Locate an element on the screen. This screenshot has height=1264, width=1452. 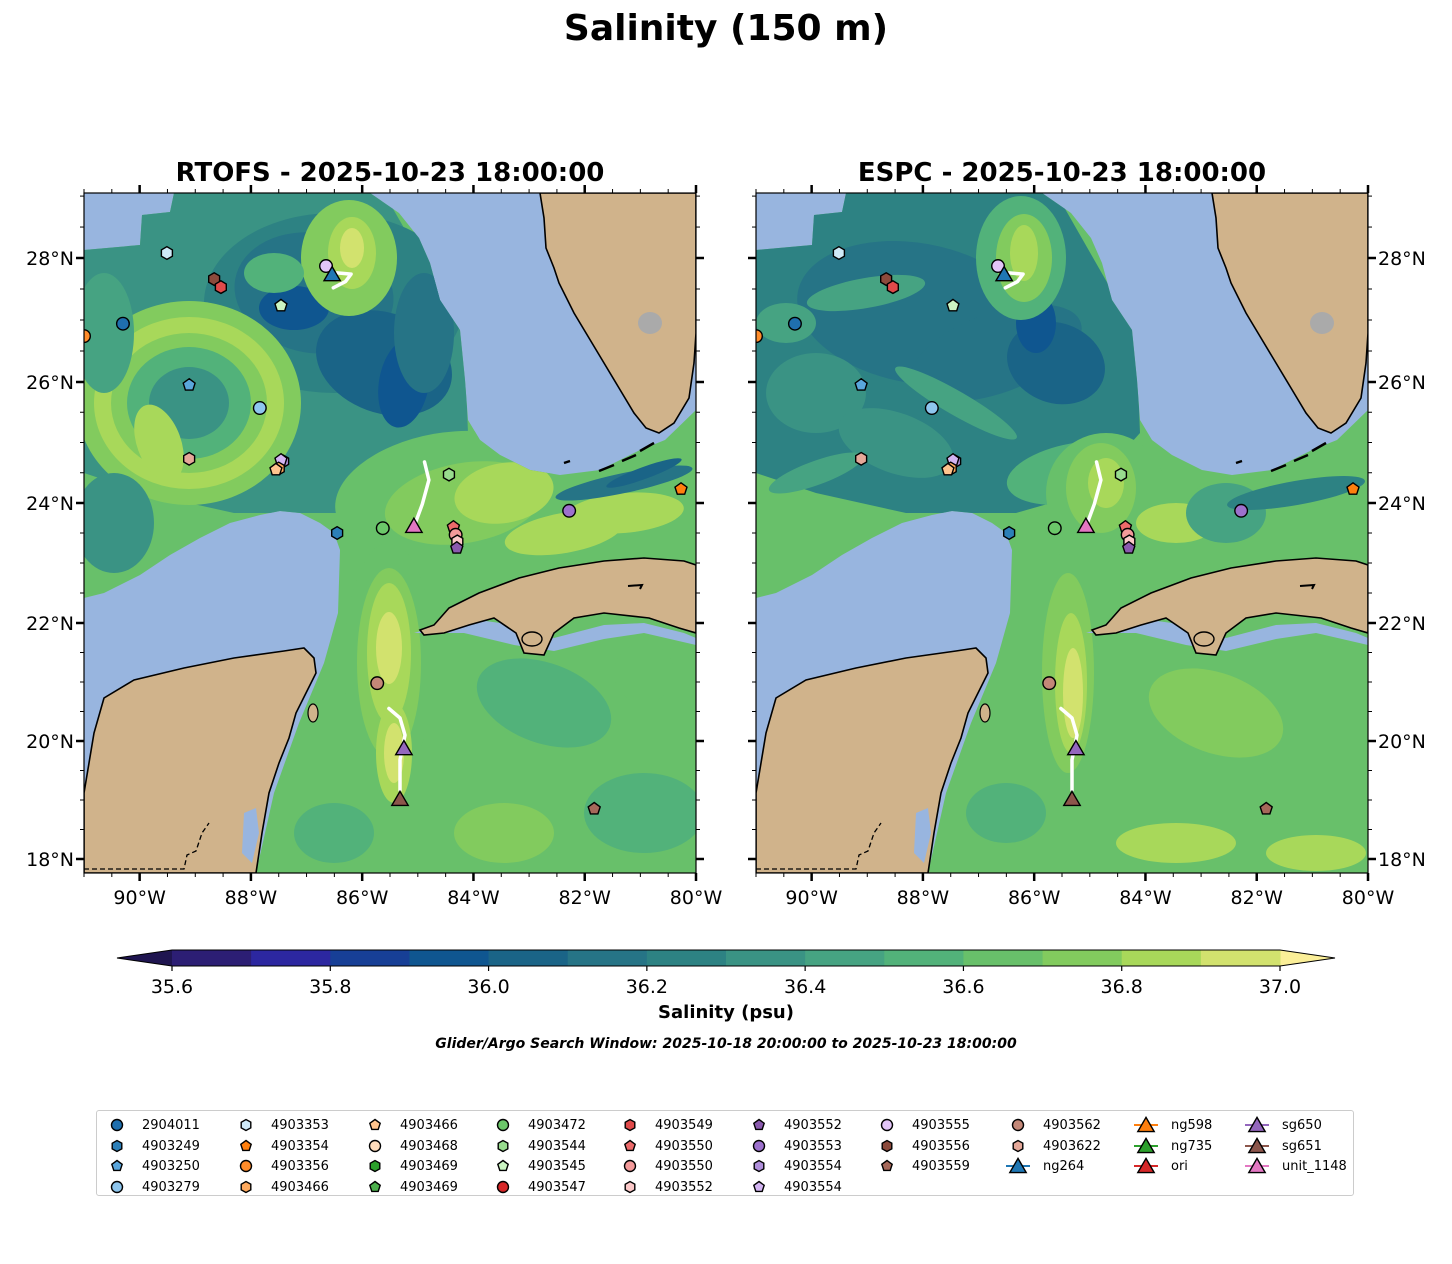
legend-label: 4903552 is located at coordinates (684, 1187).